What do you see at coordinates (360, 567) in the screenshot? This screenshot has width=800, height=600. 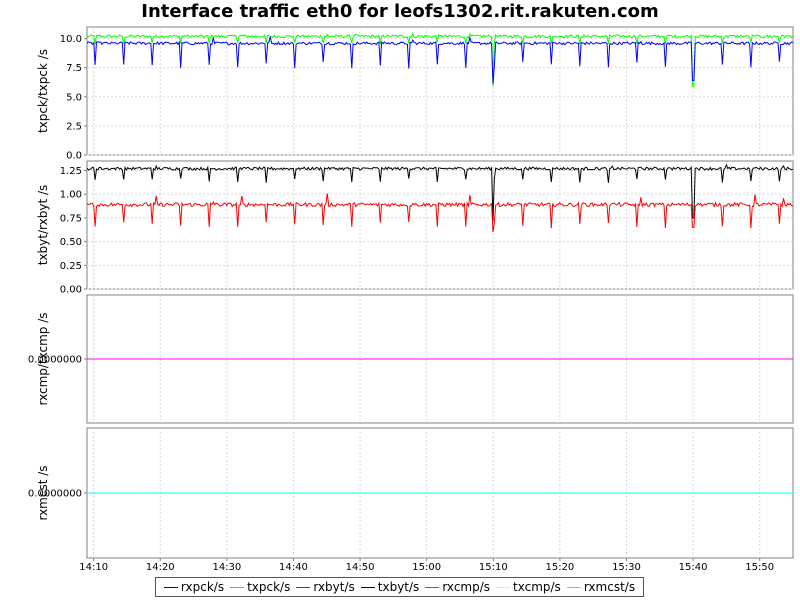 I see `x-tick-label: 14:50` at bounding box center [360, 567].